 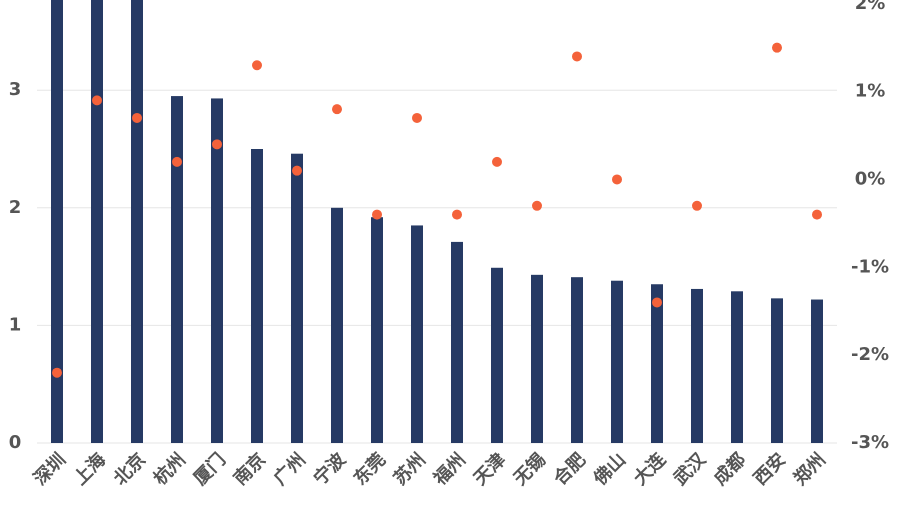 What do you see at coordinates (15, 442) in the screenshot?
I see `y-tick-label: 0` at bounding box center [15, 442].